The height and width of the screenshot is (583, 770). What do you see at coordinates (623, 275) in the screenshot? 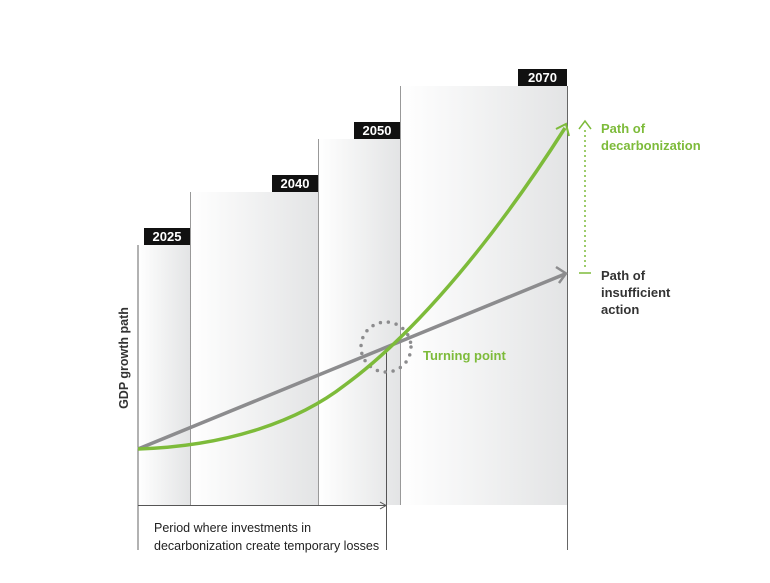
I see `insufficient-label-line-1: Path of` at bounding box center [623, 275].